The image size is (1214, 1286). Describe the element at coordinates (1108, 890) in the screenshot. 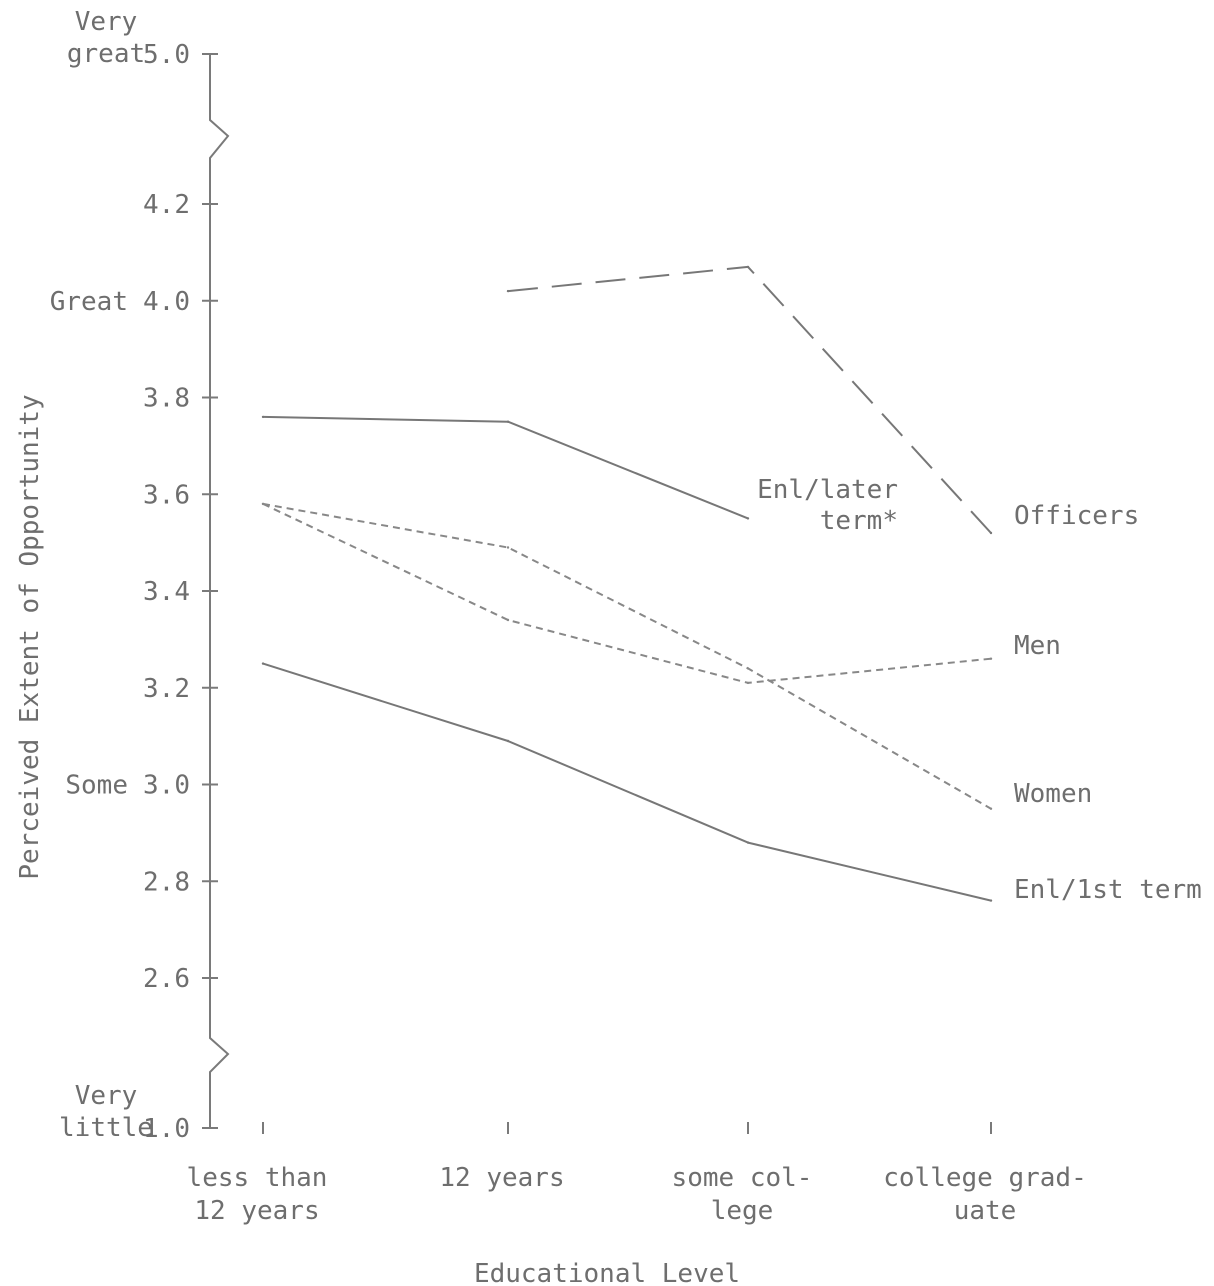

I see `series-label: Enl/1st term` at that location.